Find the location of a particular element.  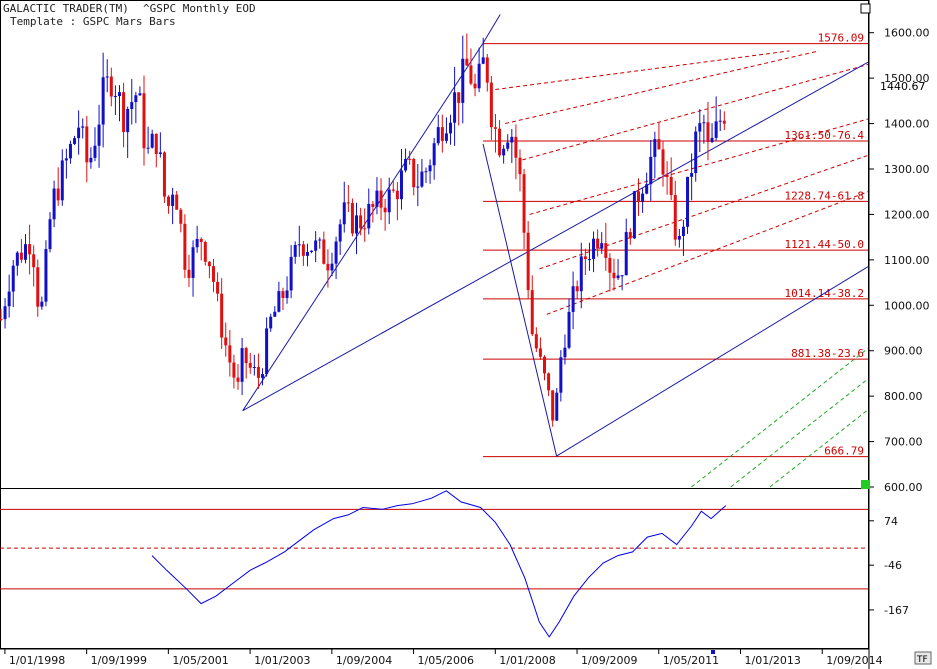

fib-level-label: 1576.09 is located at coordinates (841, 38).